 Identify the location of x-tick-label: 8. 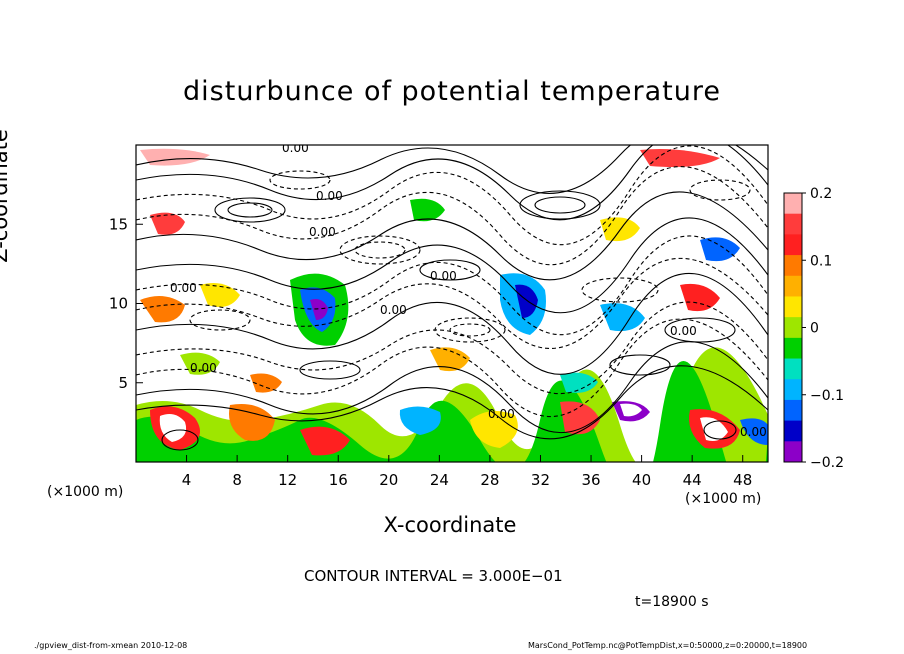
(237, 480).